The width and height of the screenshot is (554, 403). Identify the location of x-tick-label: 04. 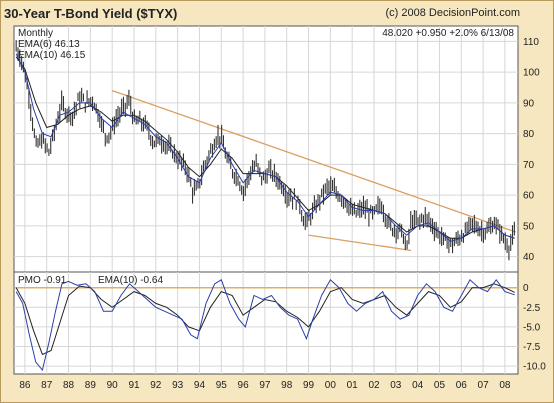
(418, 385).